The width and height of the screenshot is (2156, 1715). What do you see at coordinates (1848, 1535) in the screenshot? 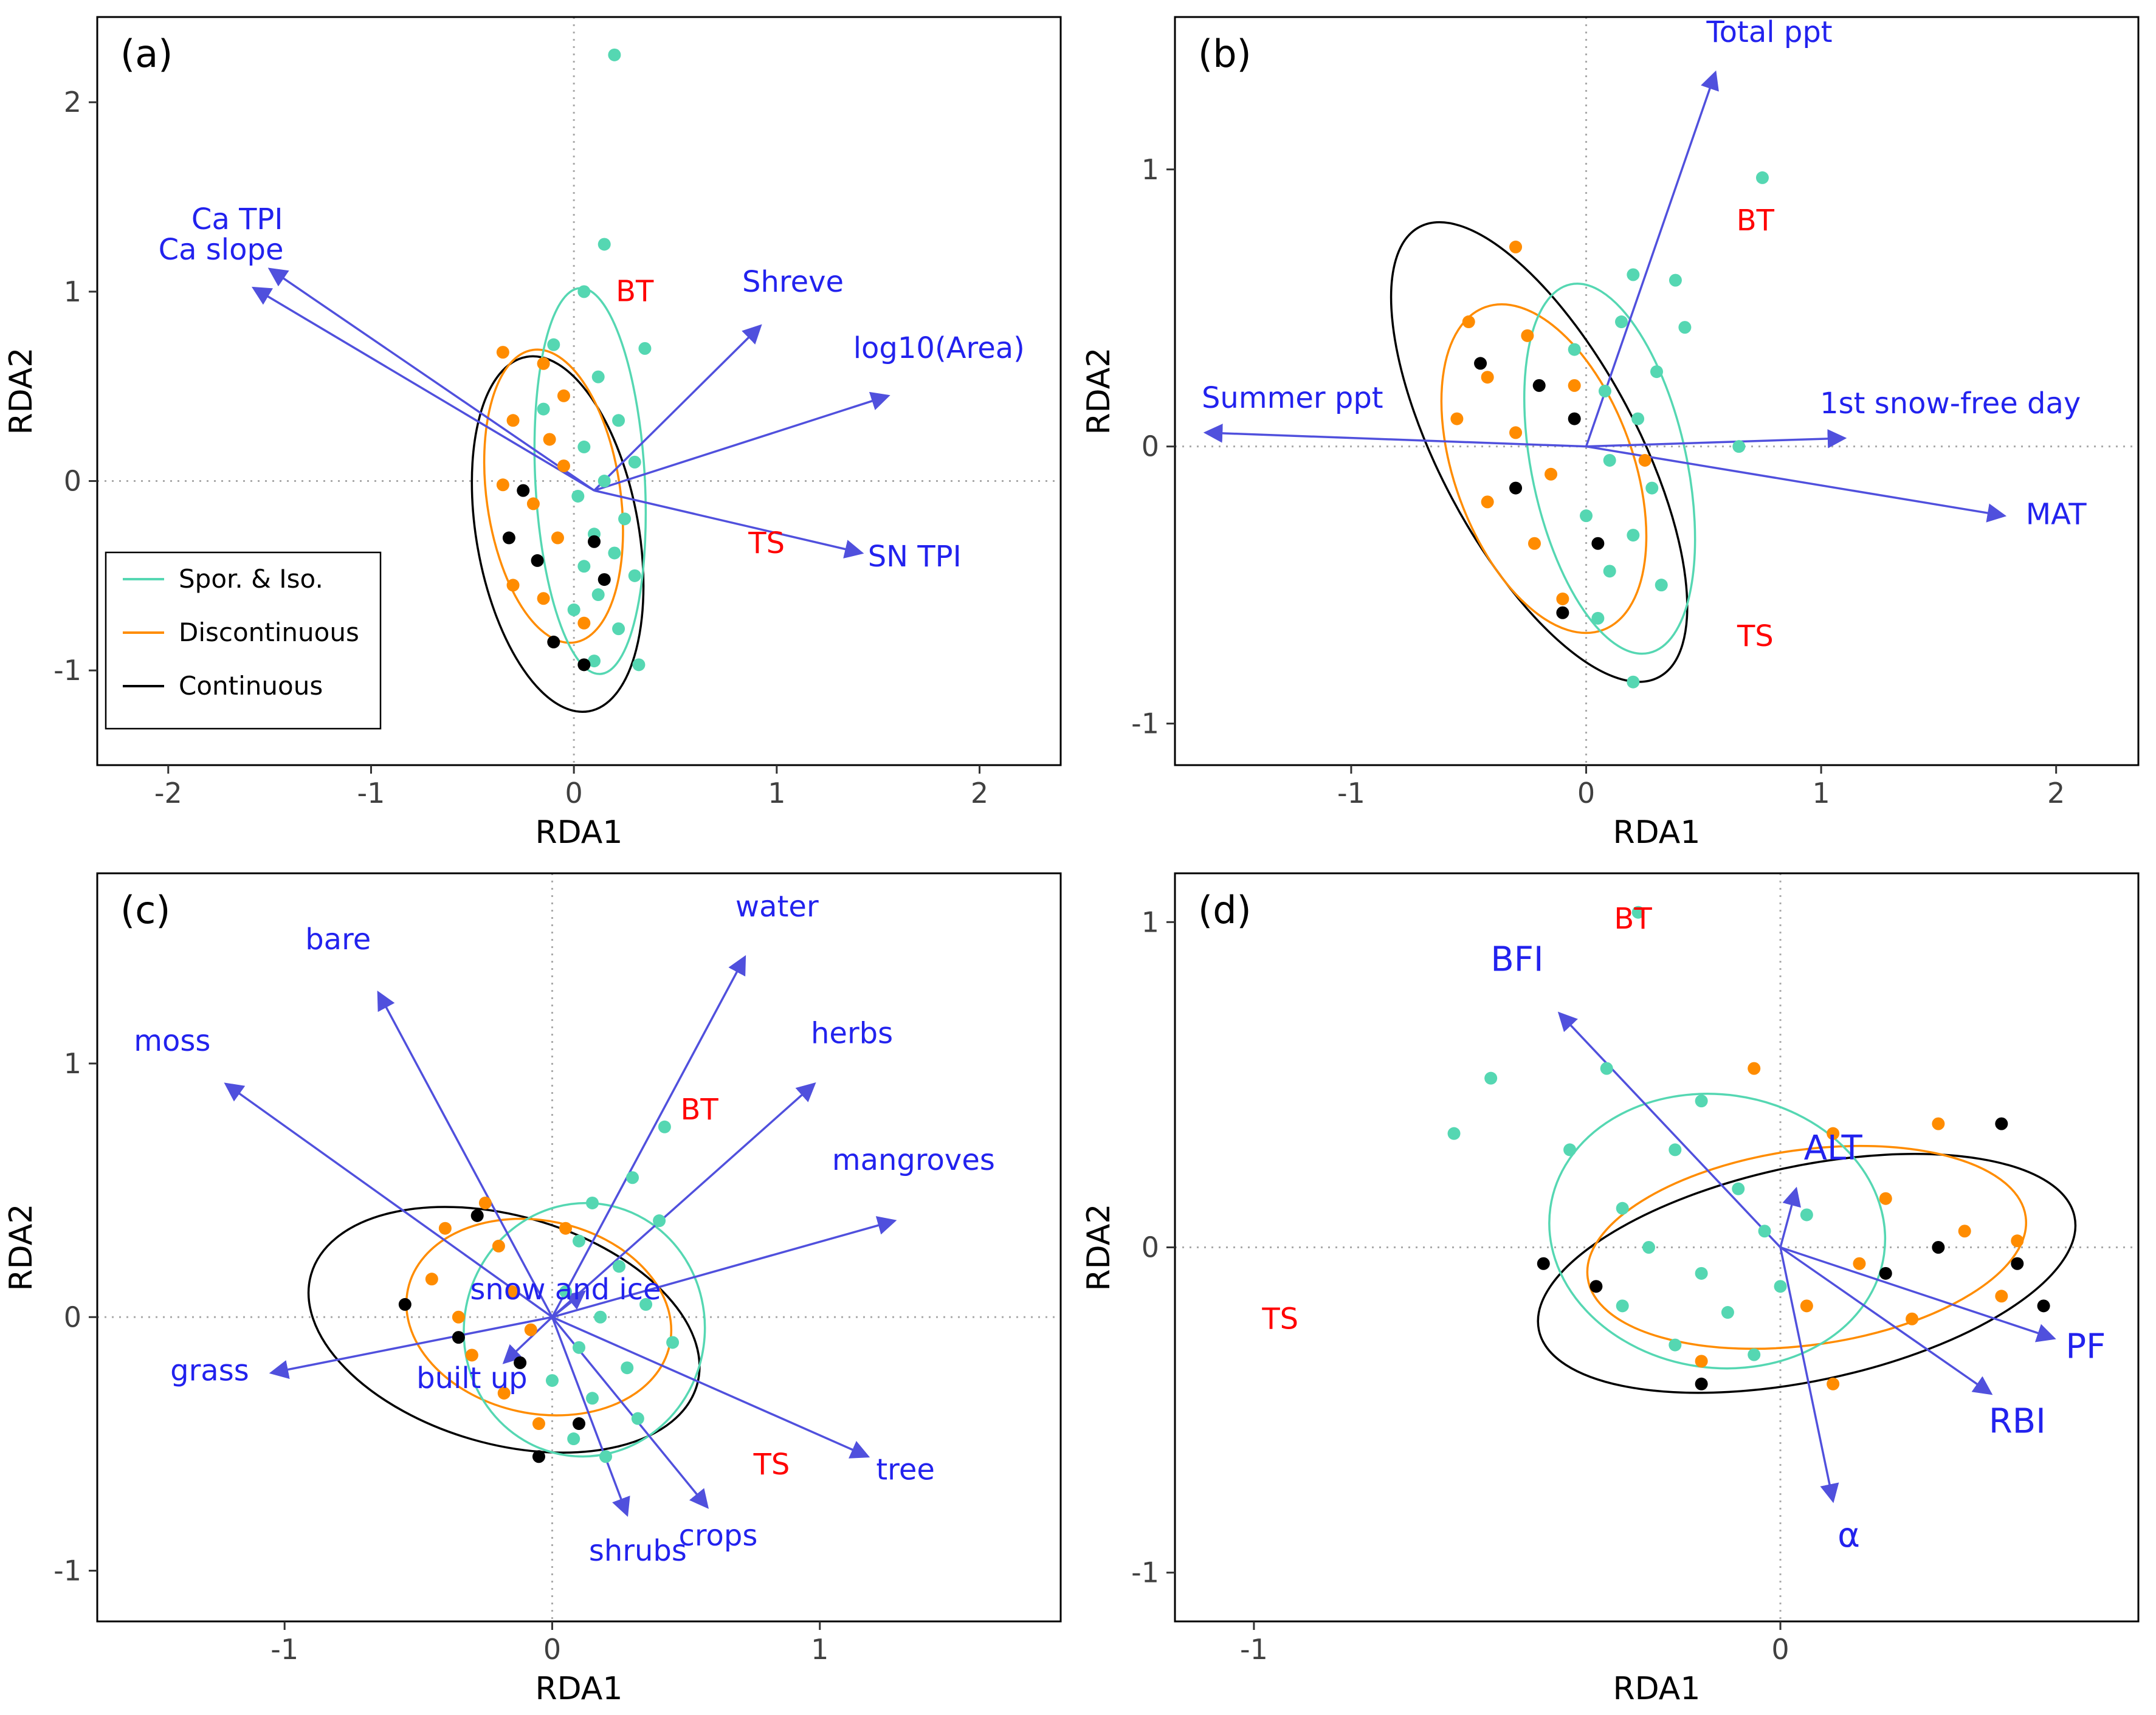
I see `env-label--: α` at bounding box center [1848, 1535].